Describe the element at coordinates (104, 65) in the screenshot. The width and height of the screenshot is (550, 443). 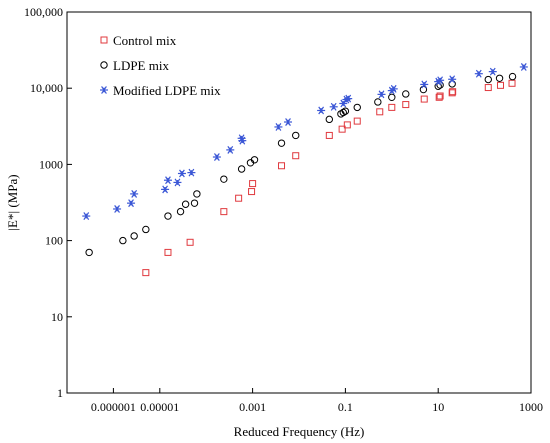
I see `legend-marker-ldpe-mix` at that location.